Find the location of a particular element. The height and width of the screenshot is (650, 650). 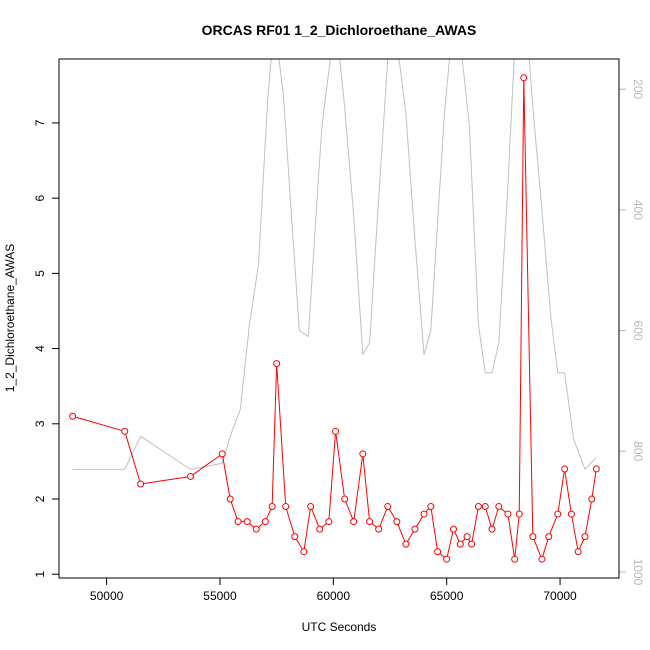

y-tick-label: 6 is located at coordinates (40, 197).